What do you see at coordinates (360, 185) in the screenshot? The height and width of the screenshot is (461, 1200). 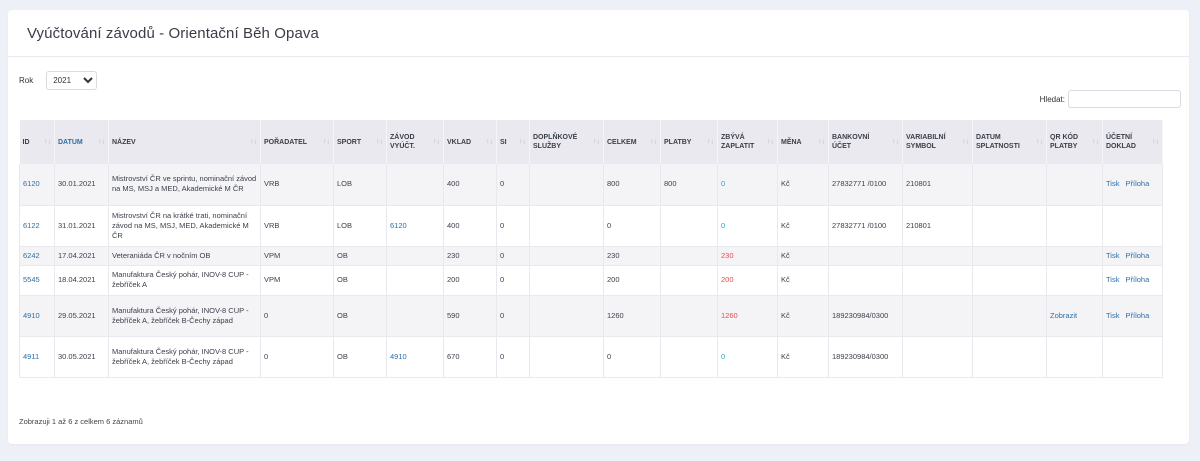 I see `cell-sport: LOB` at bounding box center [360, 185].